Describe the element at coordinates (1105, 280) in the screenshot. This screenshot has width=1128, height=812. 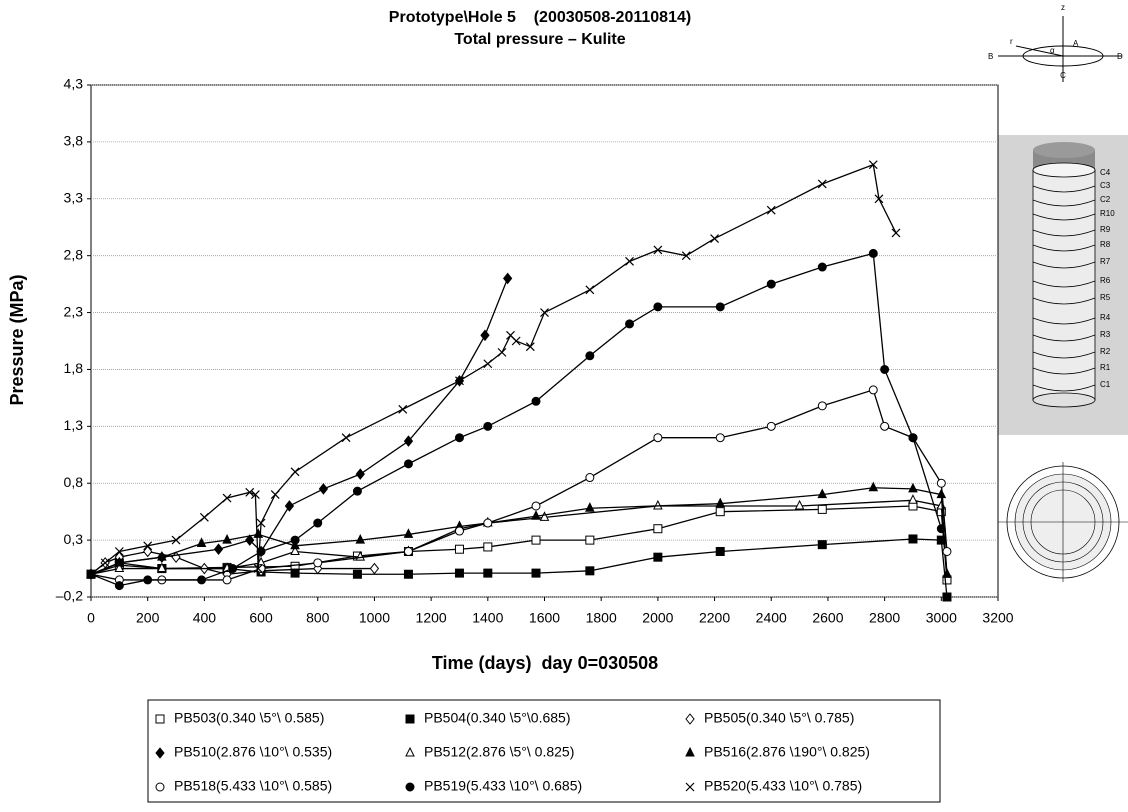
I see `ring-label: R6` at that location.